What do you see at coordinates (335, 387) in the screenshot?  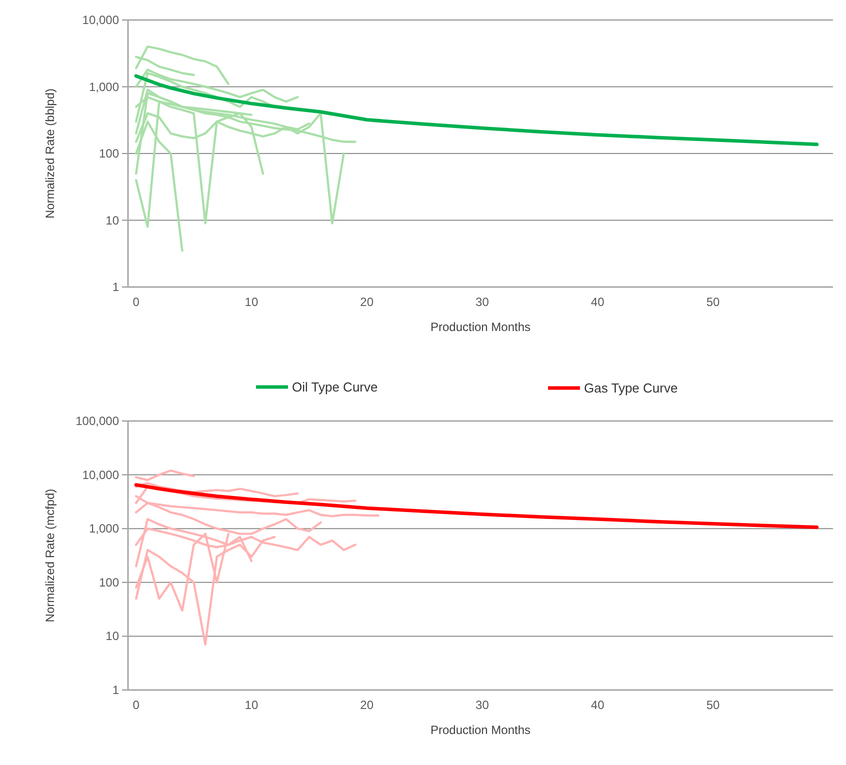 I see `legend-label: Oil Type Curve` at bounding box center [335, 387].